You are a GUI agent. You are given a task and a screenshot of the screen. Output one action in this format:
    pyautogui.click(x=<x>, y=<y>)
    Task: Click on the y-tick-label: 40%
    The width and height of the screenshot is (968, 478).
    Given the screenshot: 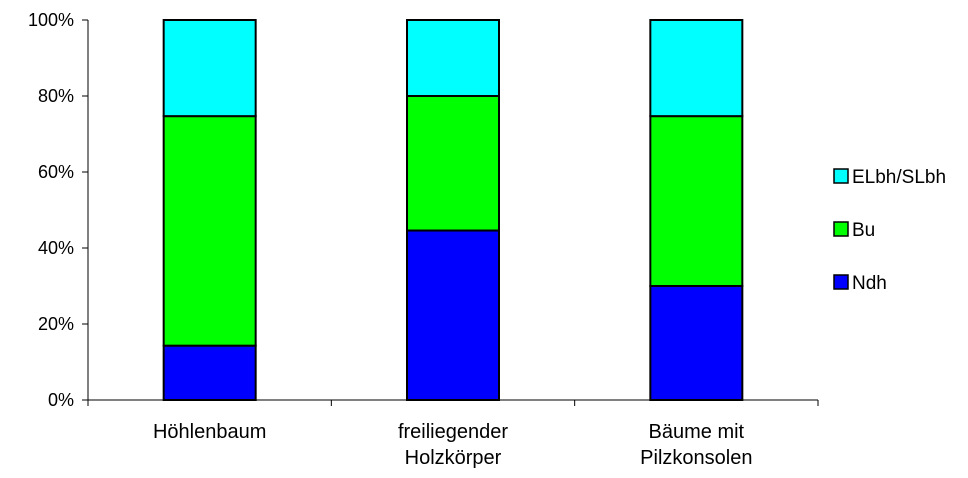 What is the action you would take?
    pyautogui.click(x=56, y=248)
    